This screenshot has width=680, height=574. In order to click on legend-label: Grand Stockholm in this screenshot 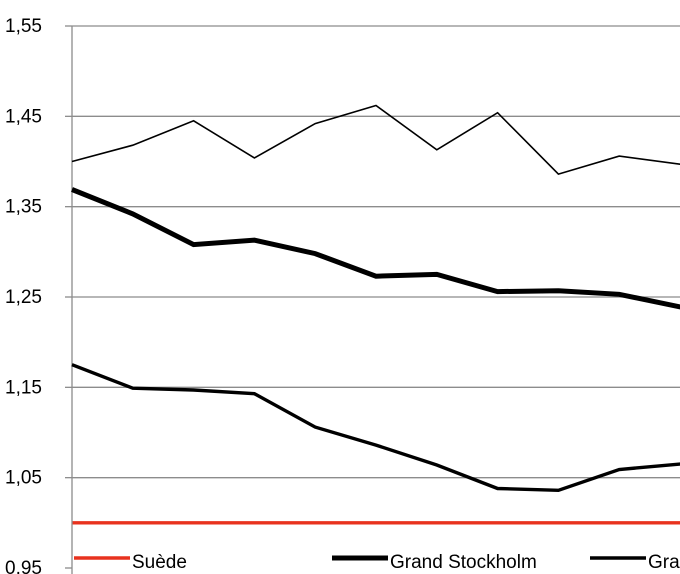, I will do `click(463, 562)`.